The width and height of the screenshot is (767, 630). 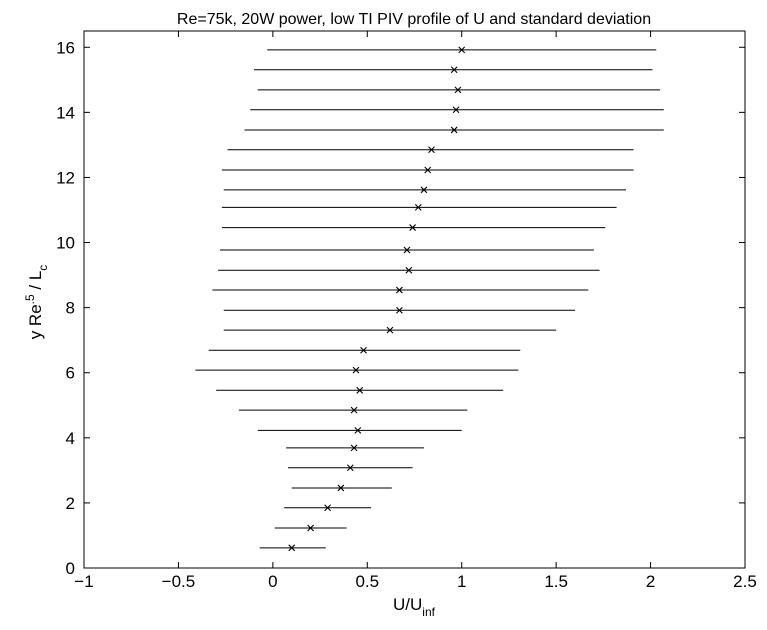 What do you see at coordinates (70, 438) in the screenshot?
I see `y-tick-label: 4` at bounding box center [70, 438].